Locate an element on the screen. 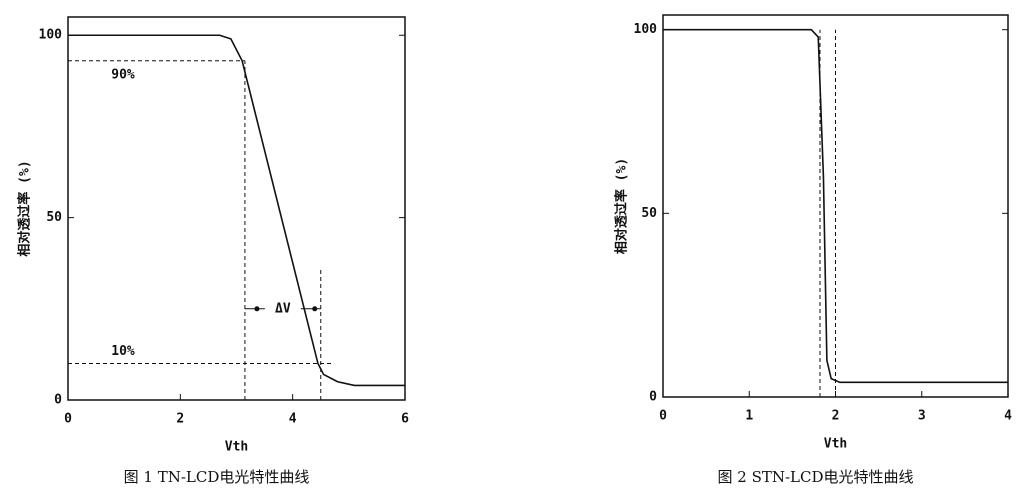 The image size is (1029, 497). x-tick-label: 3 is located at coordinates (922, 416).